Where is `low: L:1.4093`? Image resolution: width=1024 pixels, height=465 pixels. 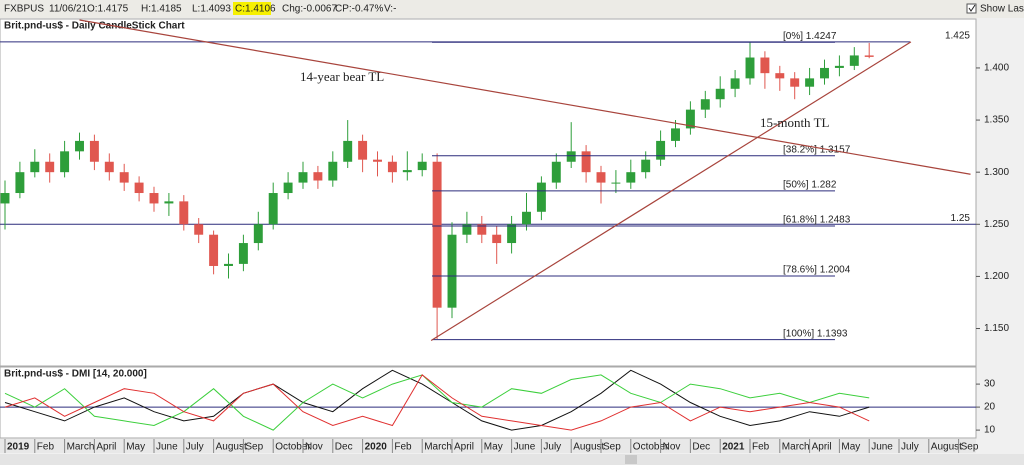 low: L:1.4093 is located at coordinates (211, 9).